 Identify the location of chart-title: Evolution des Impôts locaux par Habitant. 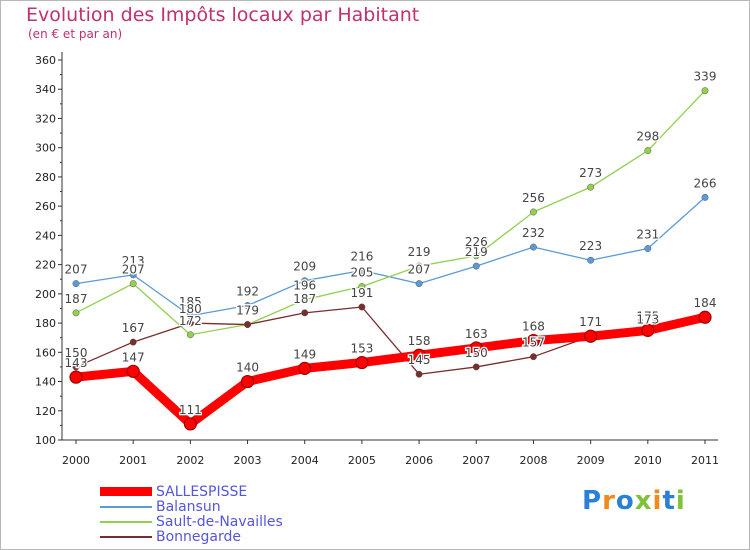
(223, 15).